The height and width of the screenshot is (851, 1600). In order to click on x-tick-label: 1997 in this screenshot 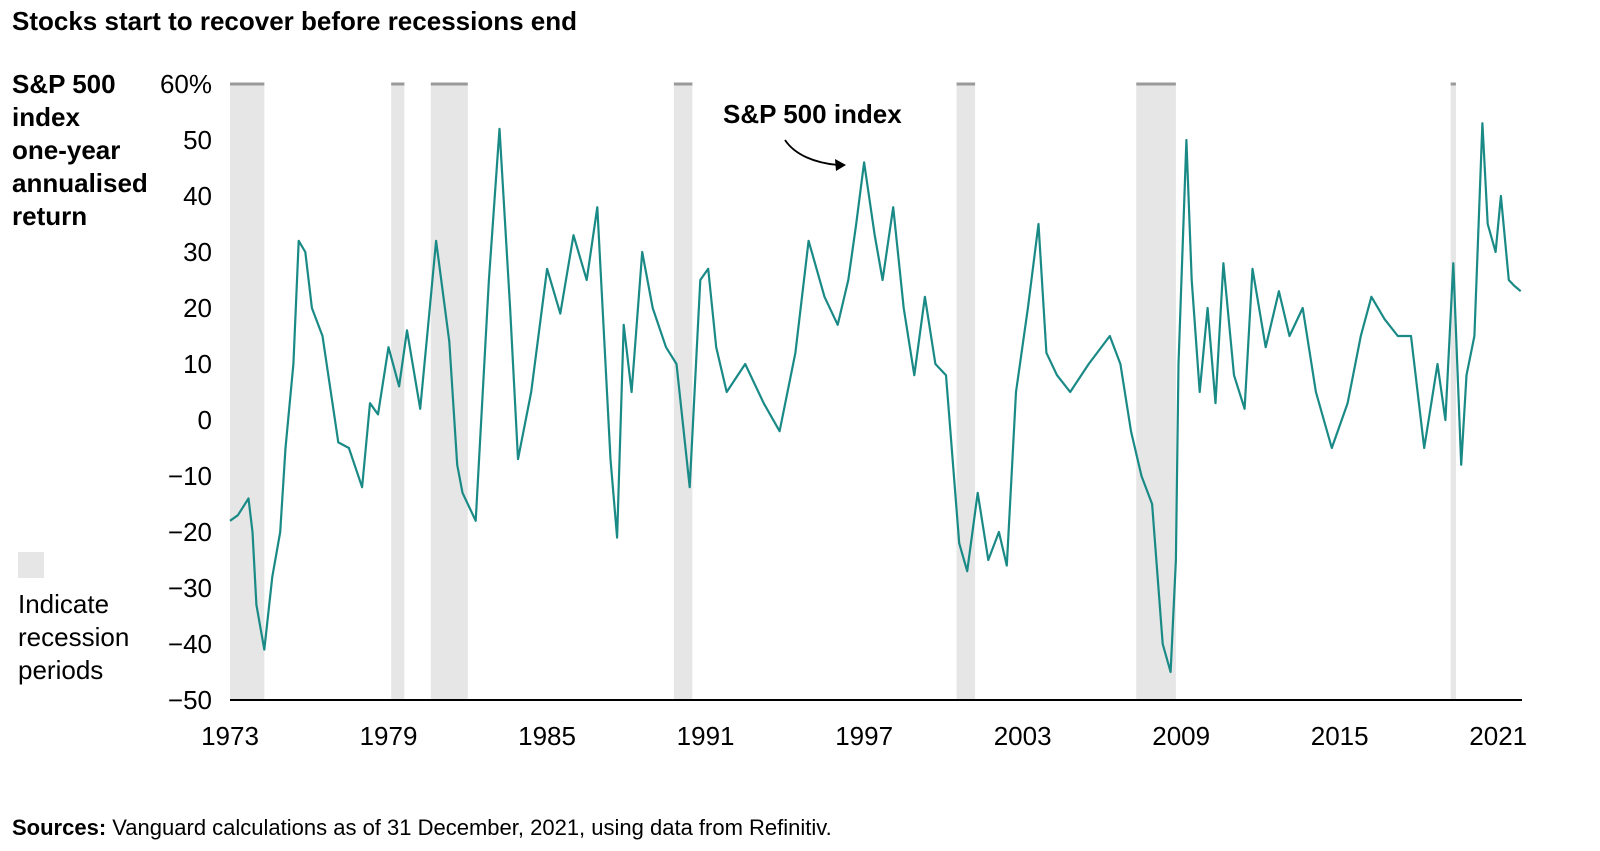, I will do `click(864, 736)`.